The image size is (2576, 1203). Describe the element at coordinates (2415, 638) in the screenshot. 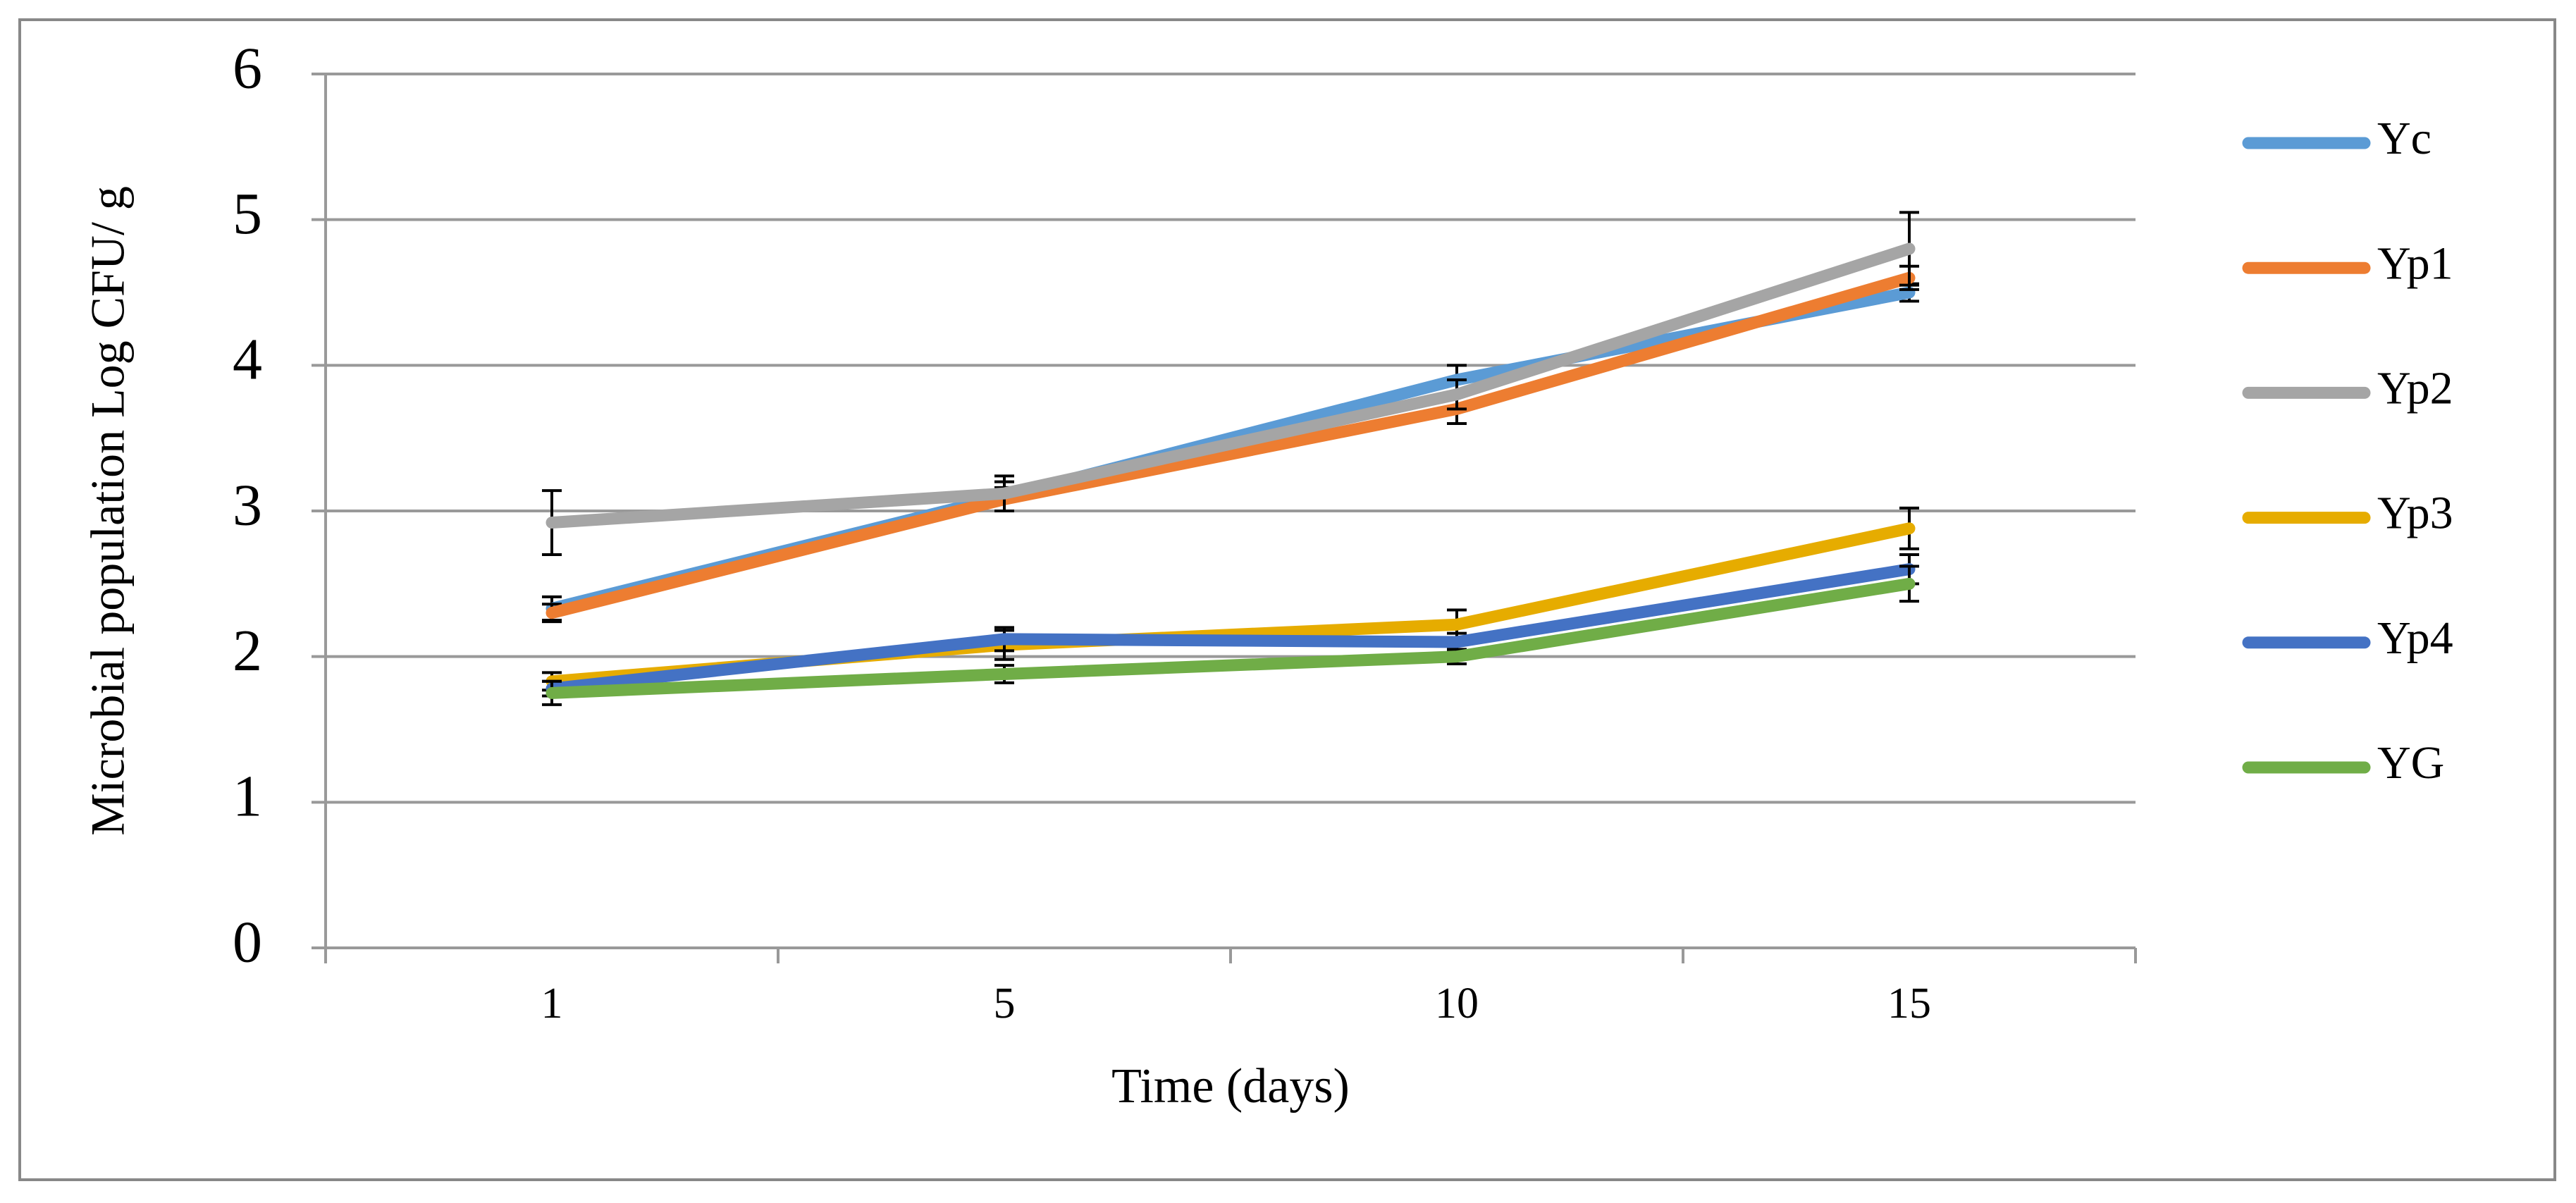

I see `legend-label: Yp4` at that location.